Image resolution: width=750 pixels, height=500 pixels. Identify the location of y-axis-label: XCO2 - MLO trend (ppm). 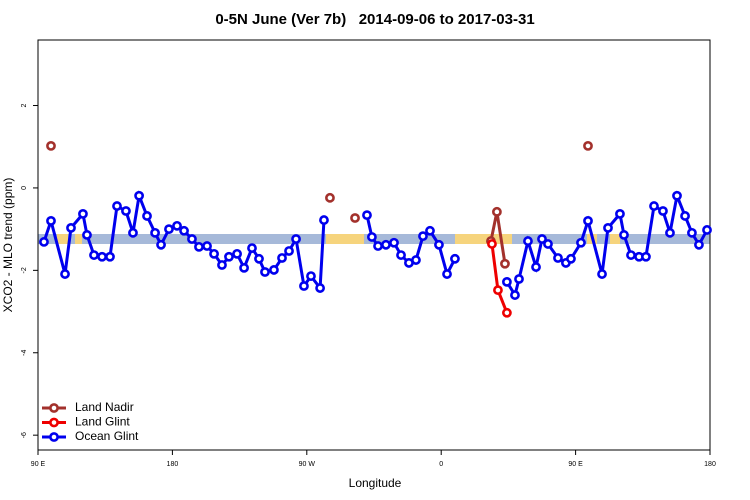
(8, 245).